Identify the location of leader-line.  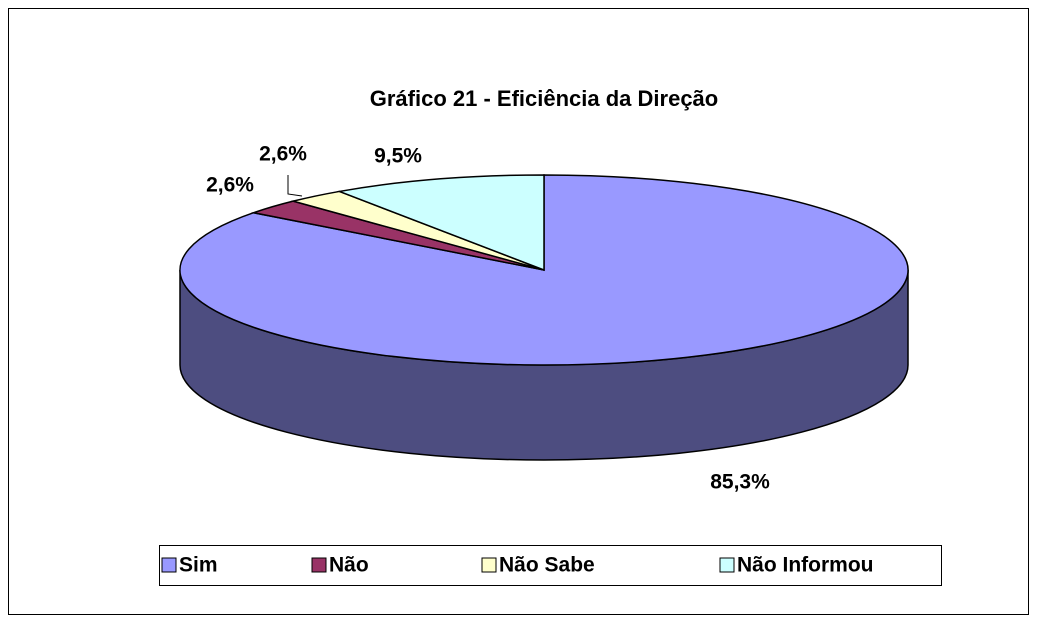
(295, 186).